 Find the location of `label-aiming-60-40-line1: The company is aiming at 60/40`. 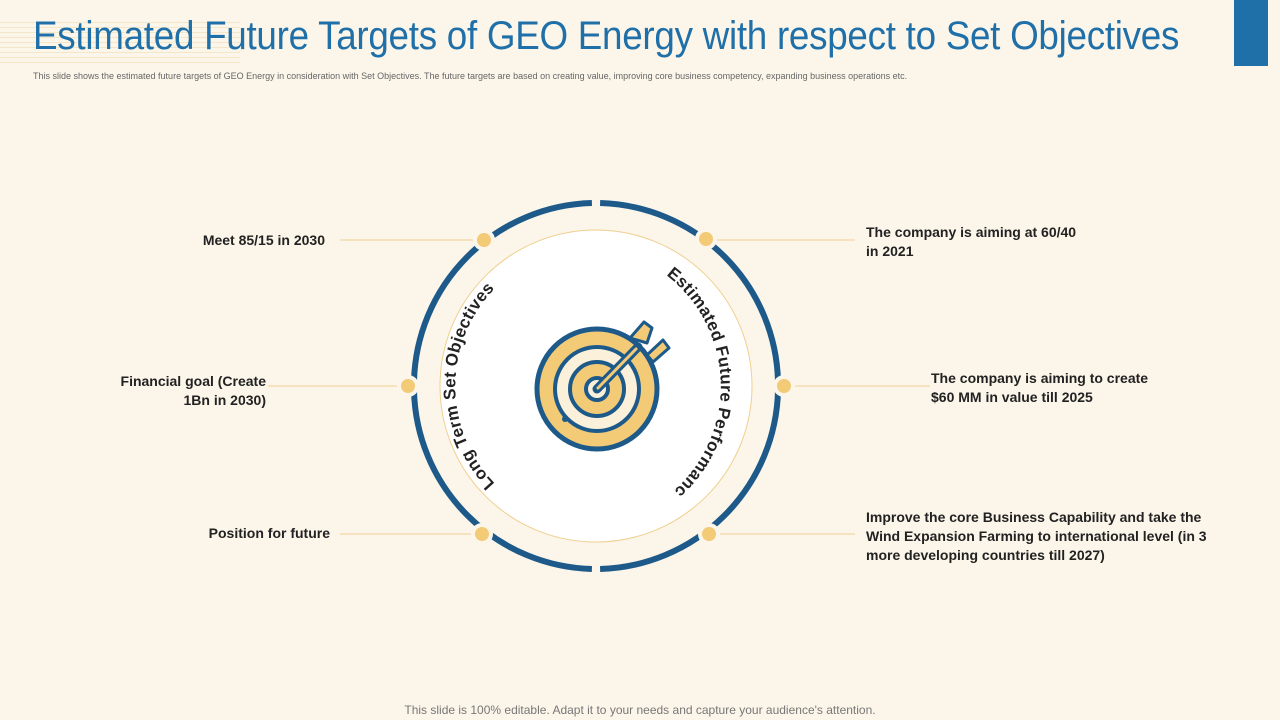

label-aiming-60-40-line1: The company is aiming at 60/40 is located at coordinates (971, 232).